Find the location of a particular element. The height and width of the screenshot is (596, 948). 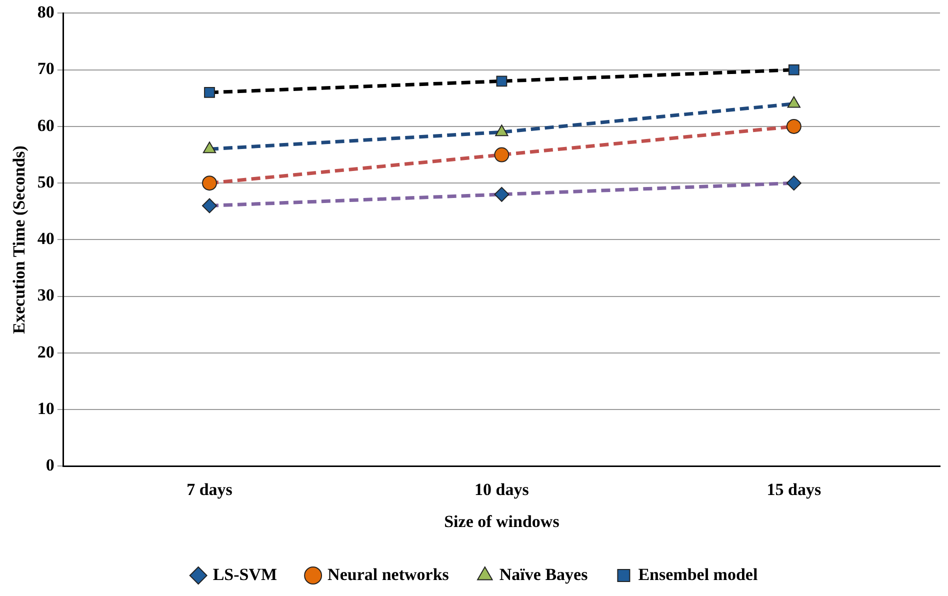

x-axis-title: Size of windows is located at coordinates (502, 522).